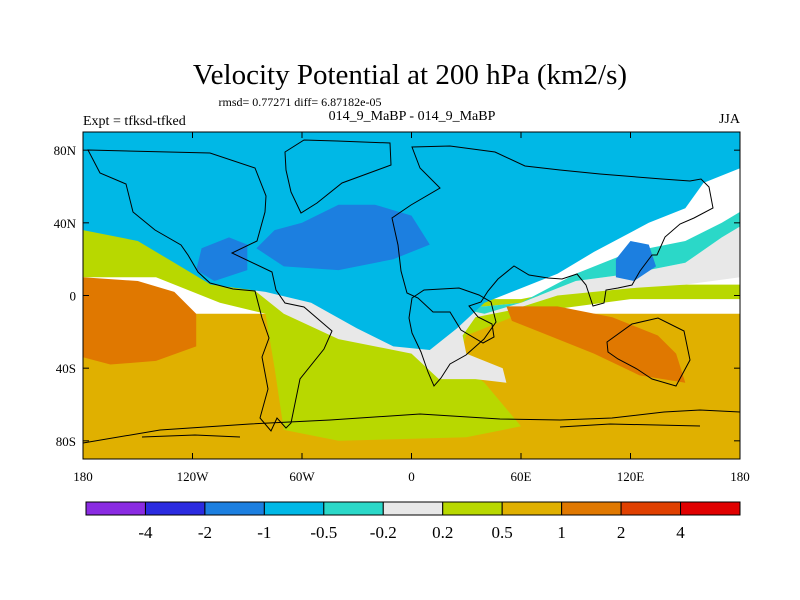  Describe the element at coordinates (561, 532) in the screenshot. I see `colorbar-label-7: 1` at that location.